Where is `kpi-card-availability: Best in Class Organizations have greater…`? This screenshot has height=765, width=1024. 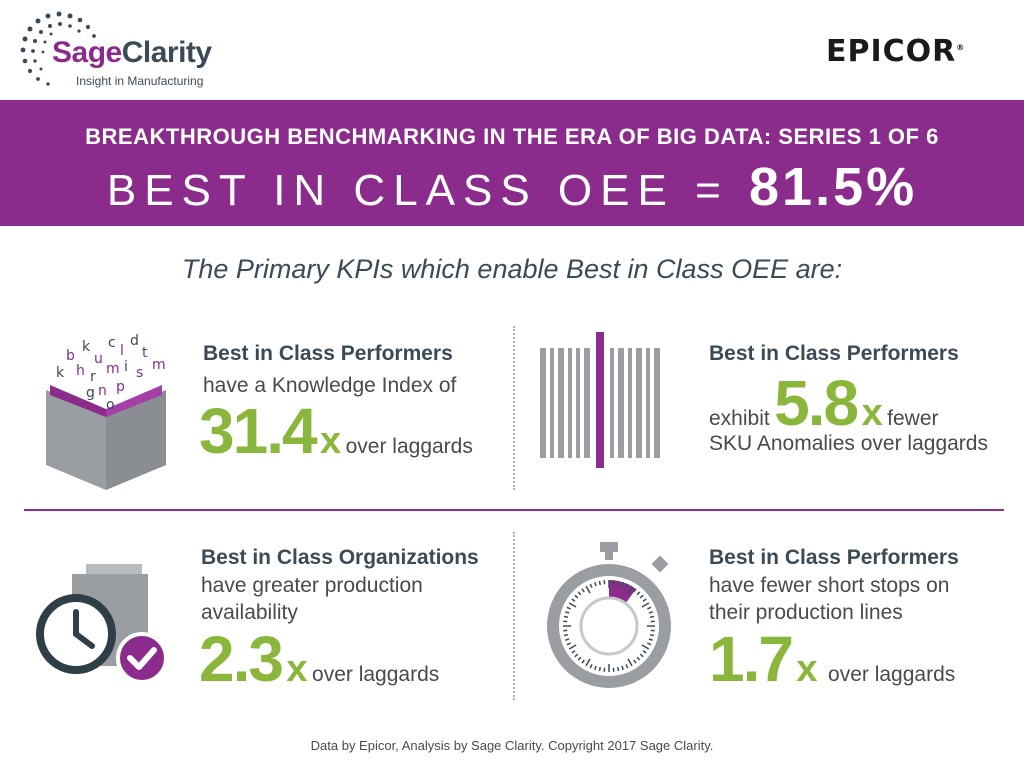 kpi-card-availability: Best in Class Organizations have greater… is located at coordinates (256, 620).